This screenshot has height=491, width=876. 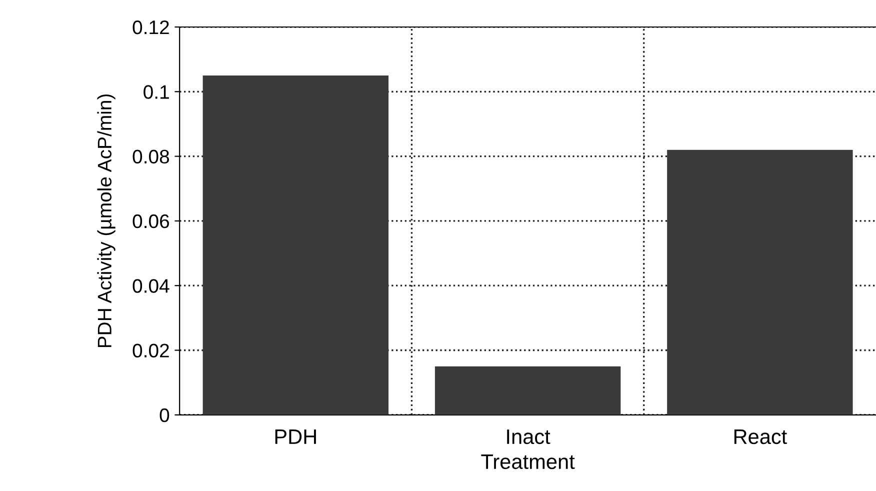 What do you see at coordinates (165, 415) in the screenshot?
I see `y-tick-label: 0` at bounding box center [165, 415].